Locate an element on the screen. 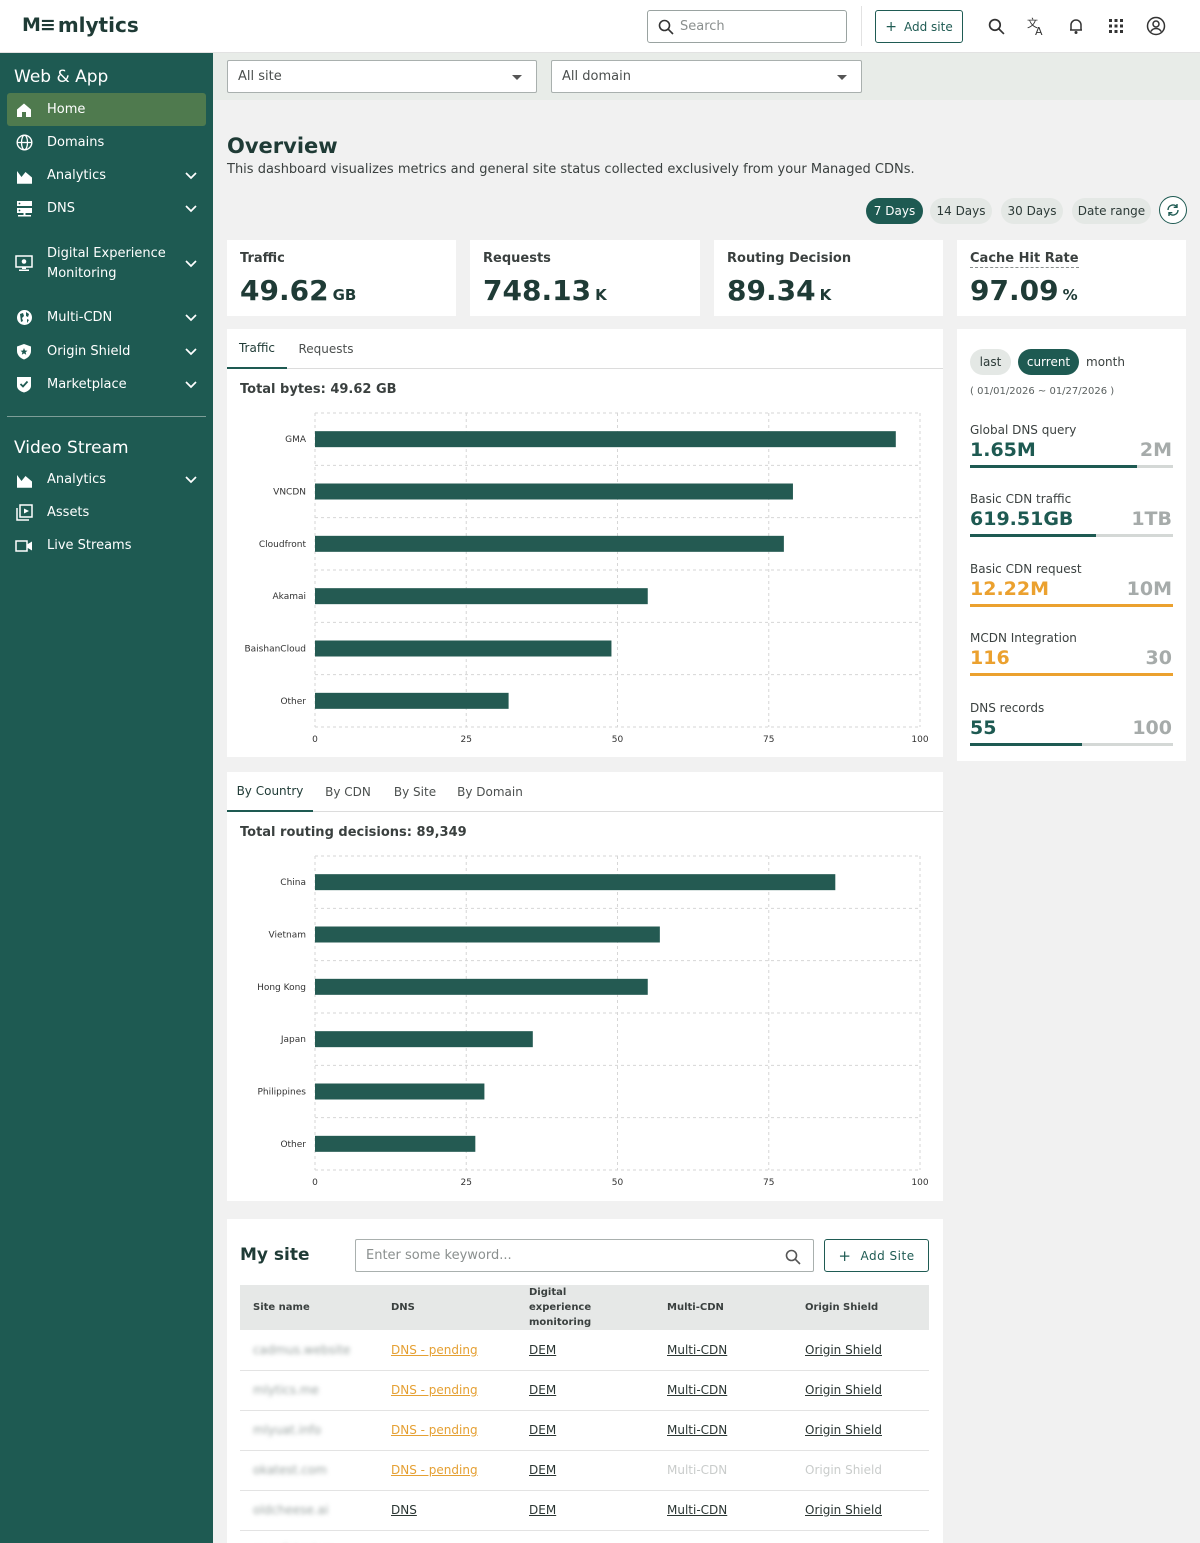 The image size is (1200, 1543). range-30-days: 30 Days is located at coordinates (1032, 211).